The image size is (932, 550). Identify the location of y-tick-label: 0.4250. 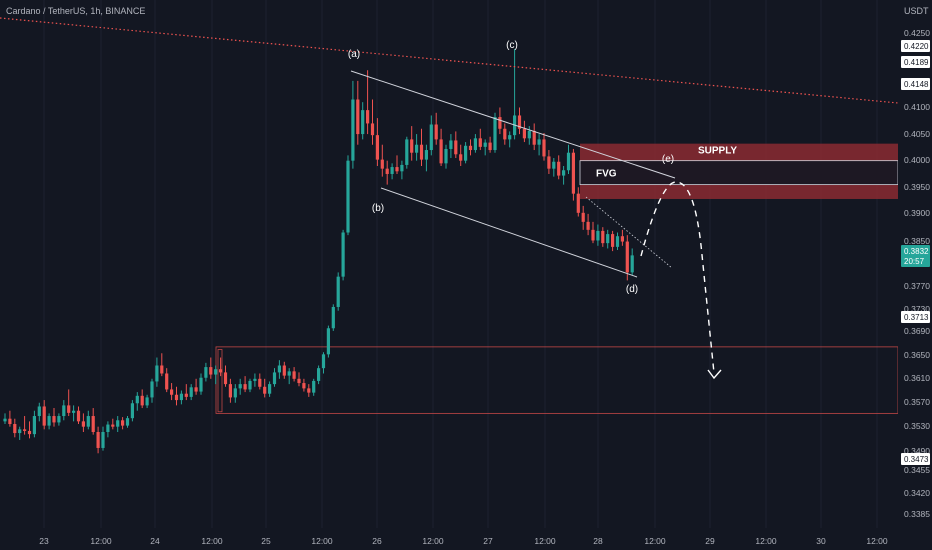
(917, 33).